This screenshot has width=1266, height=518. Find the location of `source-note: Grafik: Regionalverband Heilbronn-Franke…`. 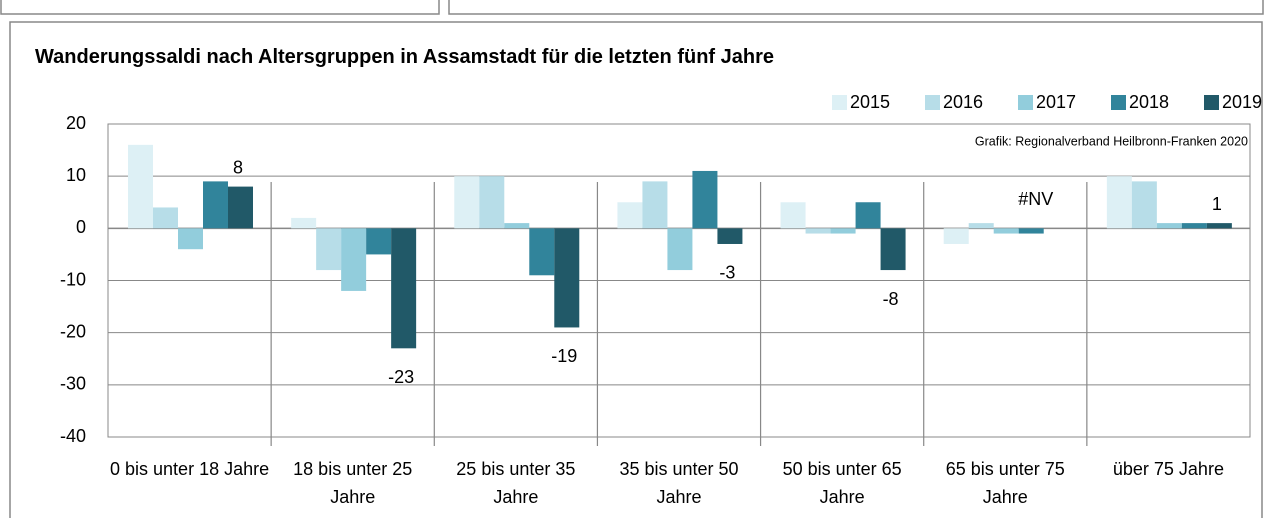

source-note: Grafik: Regionalverband Heilbronn-Franke… is located at coordinates (1111, 141).